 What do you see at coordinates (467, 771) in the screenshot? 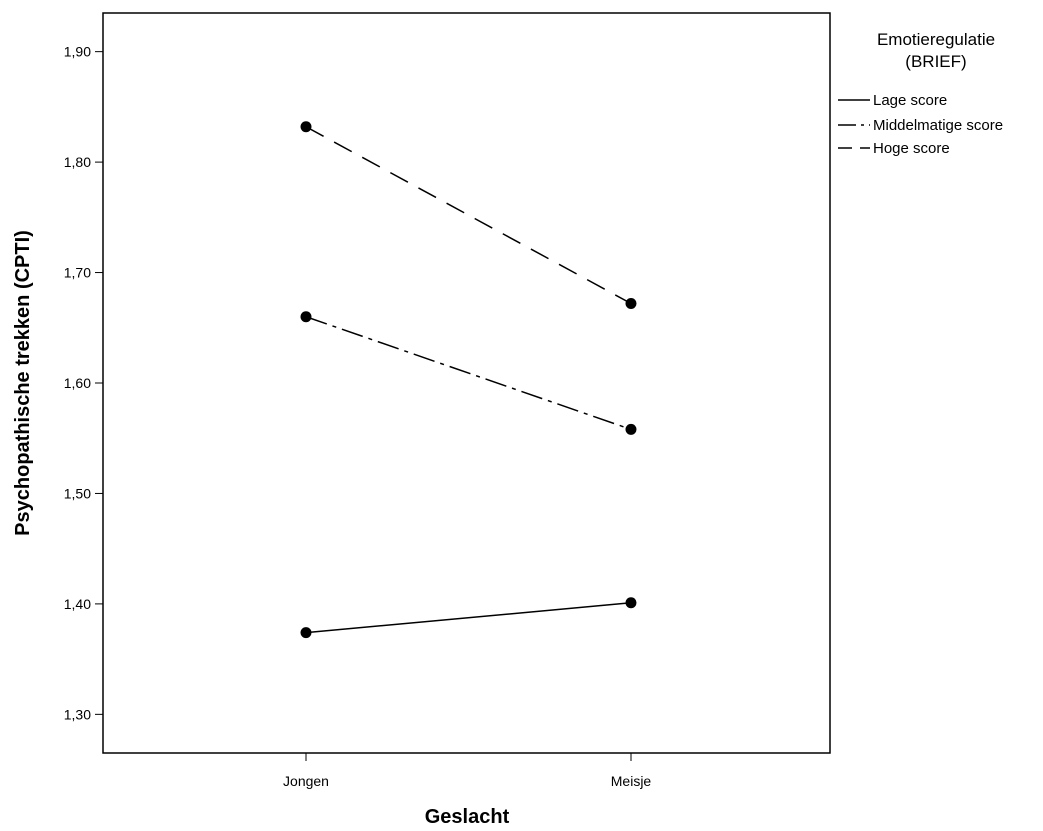
I see `x-axis: Jongen Meisje` at bounding box center [467, 771].